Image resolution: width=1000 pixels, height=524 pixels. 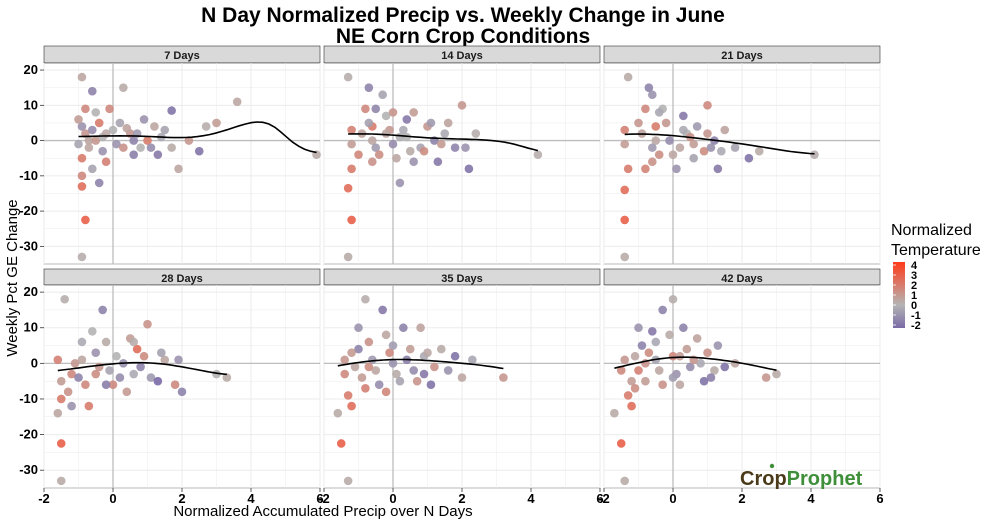 I want to click on logo-crop: Crop, so click(x=763, y=479).